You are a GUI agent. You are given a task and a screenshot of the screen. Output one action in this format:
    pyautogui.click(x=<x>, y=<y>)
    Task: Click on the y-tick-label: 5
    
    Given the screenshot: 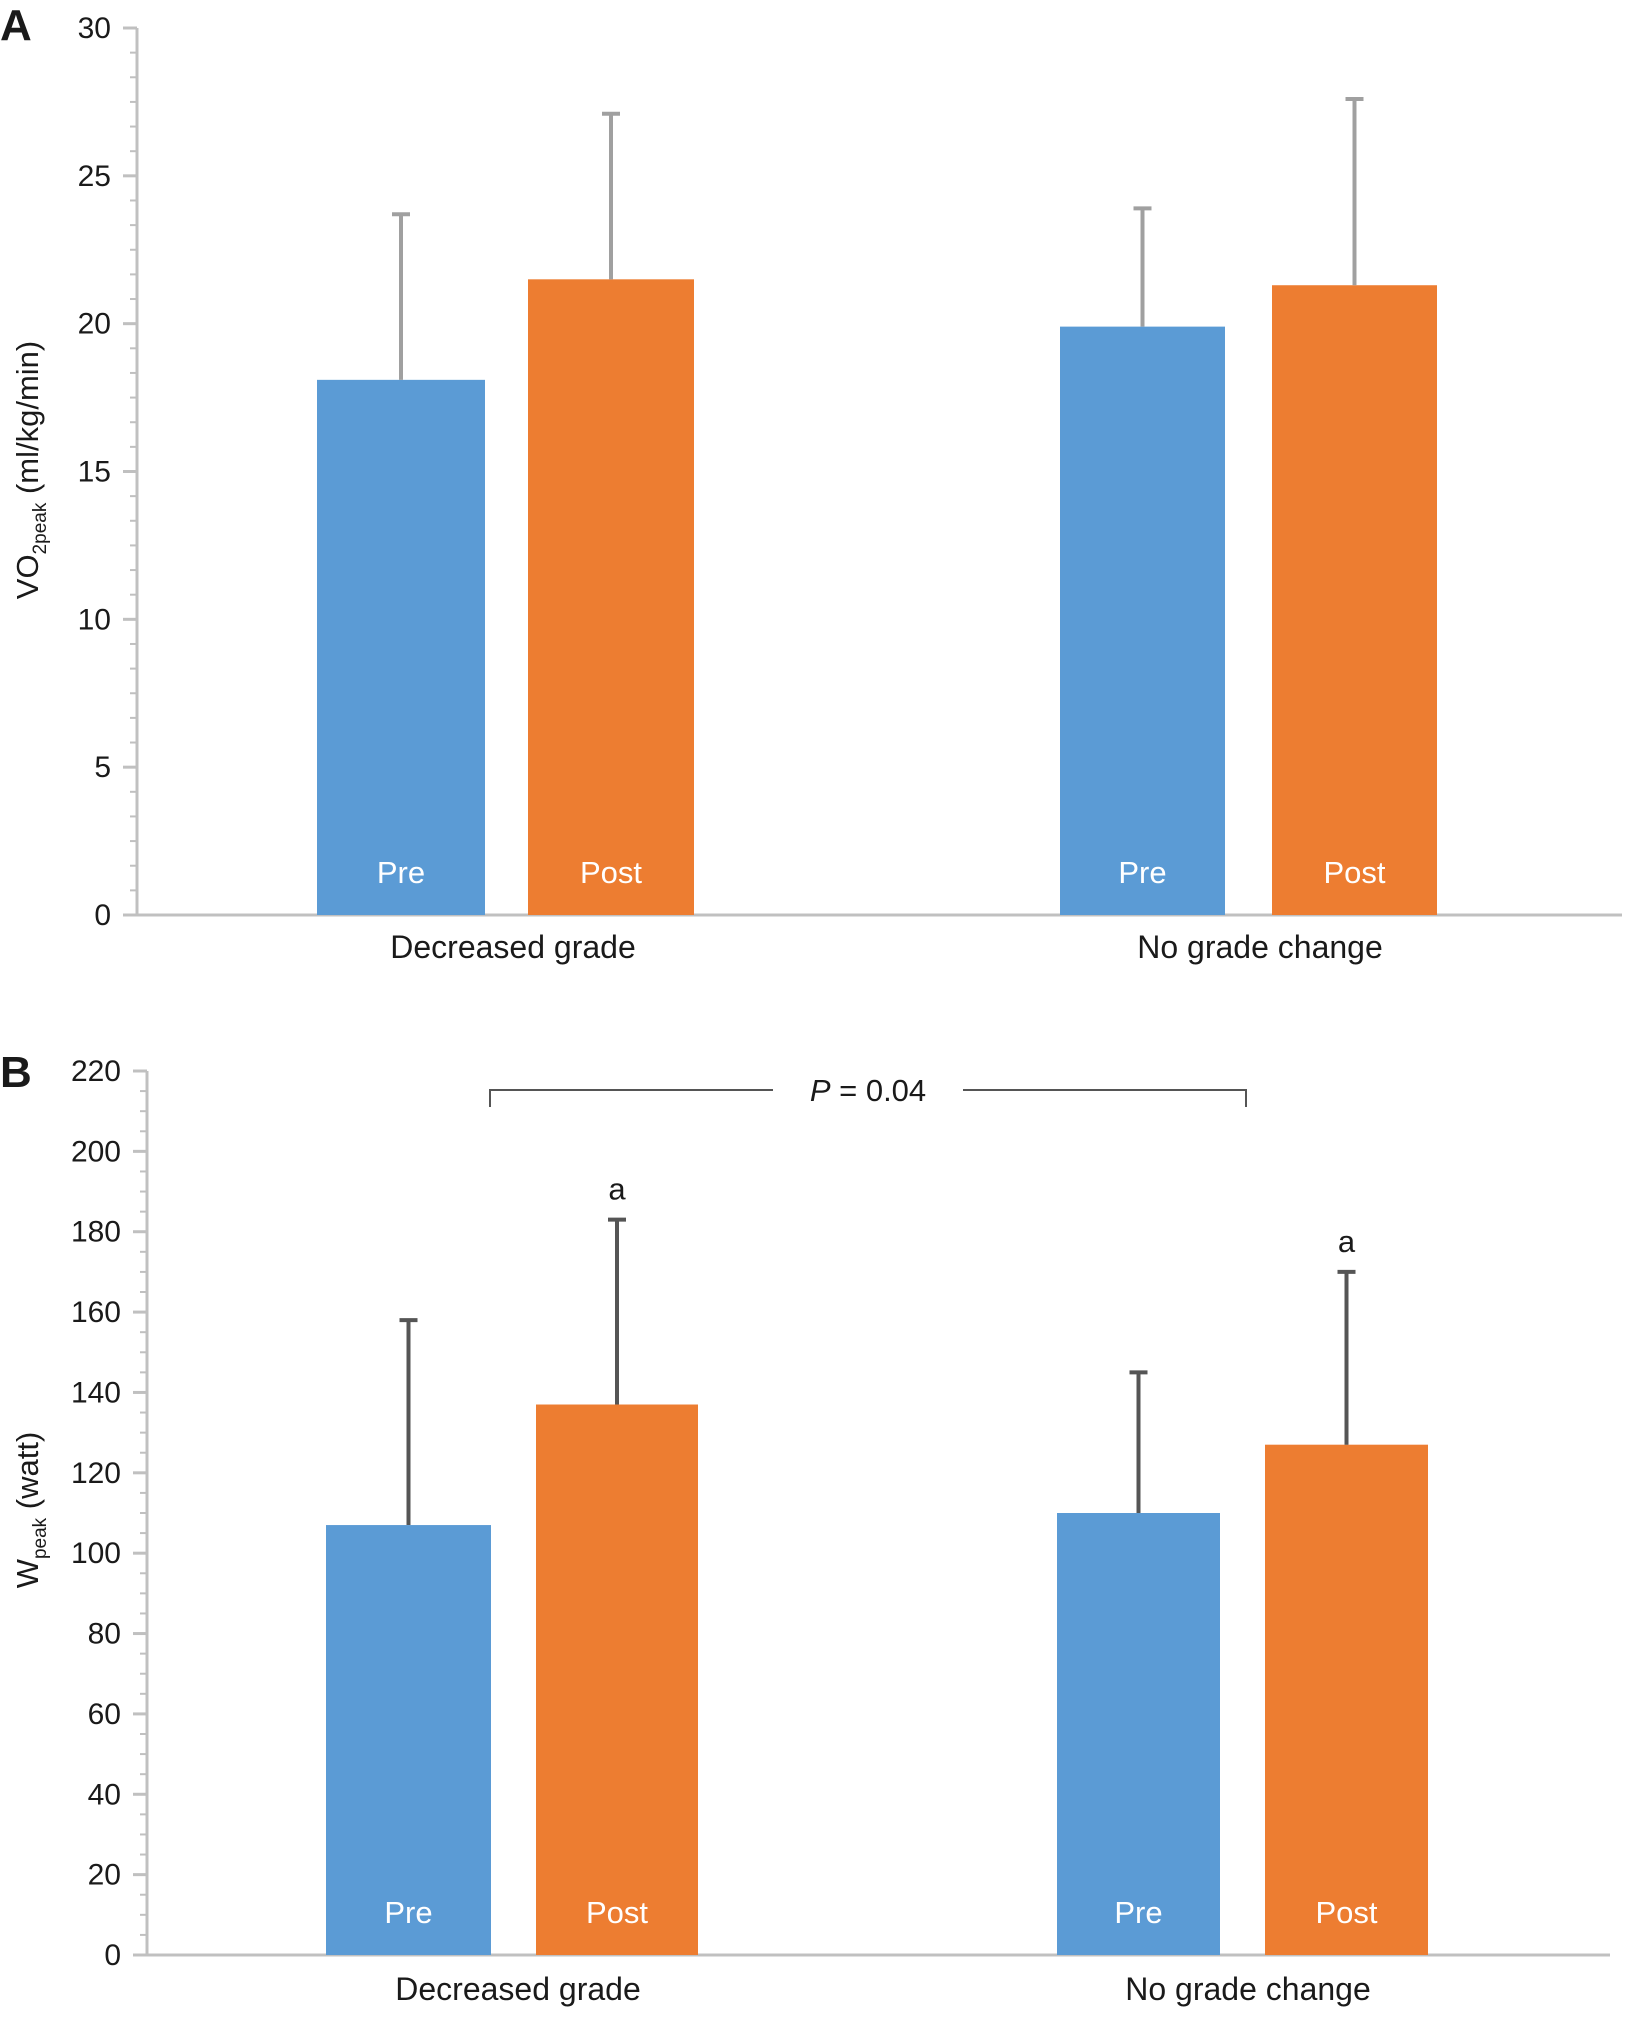 What is the action you would take?
    pyautogui.click(x=102, y=767)
    